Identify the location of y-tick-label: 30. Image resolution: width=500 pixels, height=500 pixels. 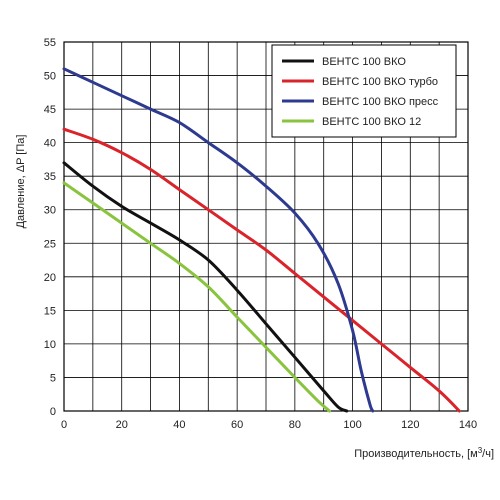
(50, 211).